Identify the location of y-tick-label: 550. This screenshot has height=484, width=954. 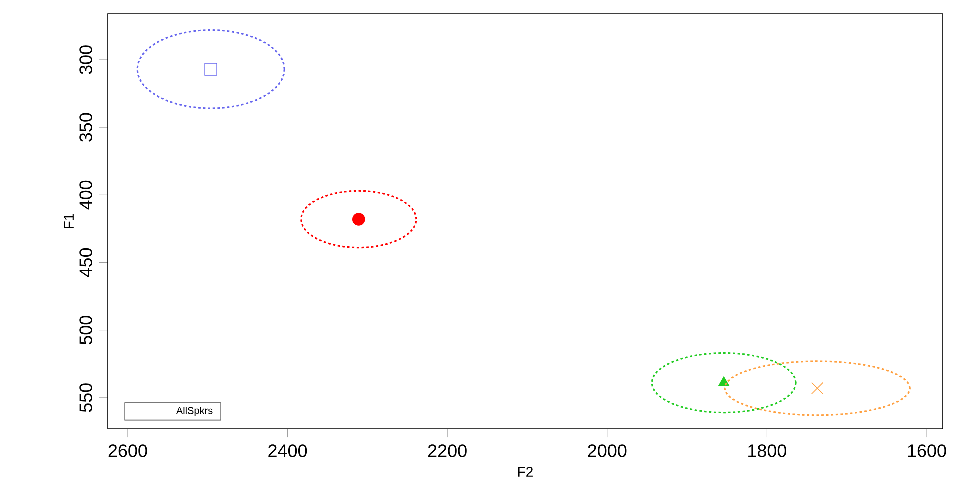
(86, 398).